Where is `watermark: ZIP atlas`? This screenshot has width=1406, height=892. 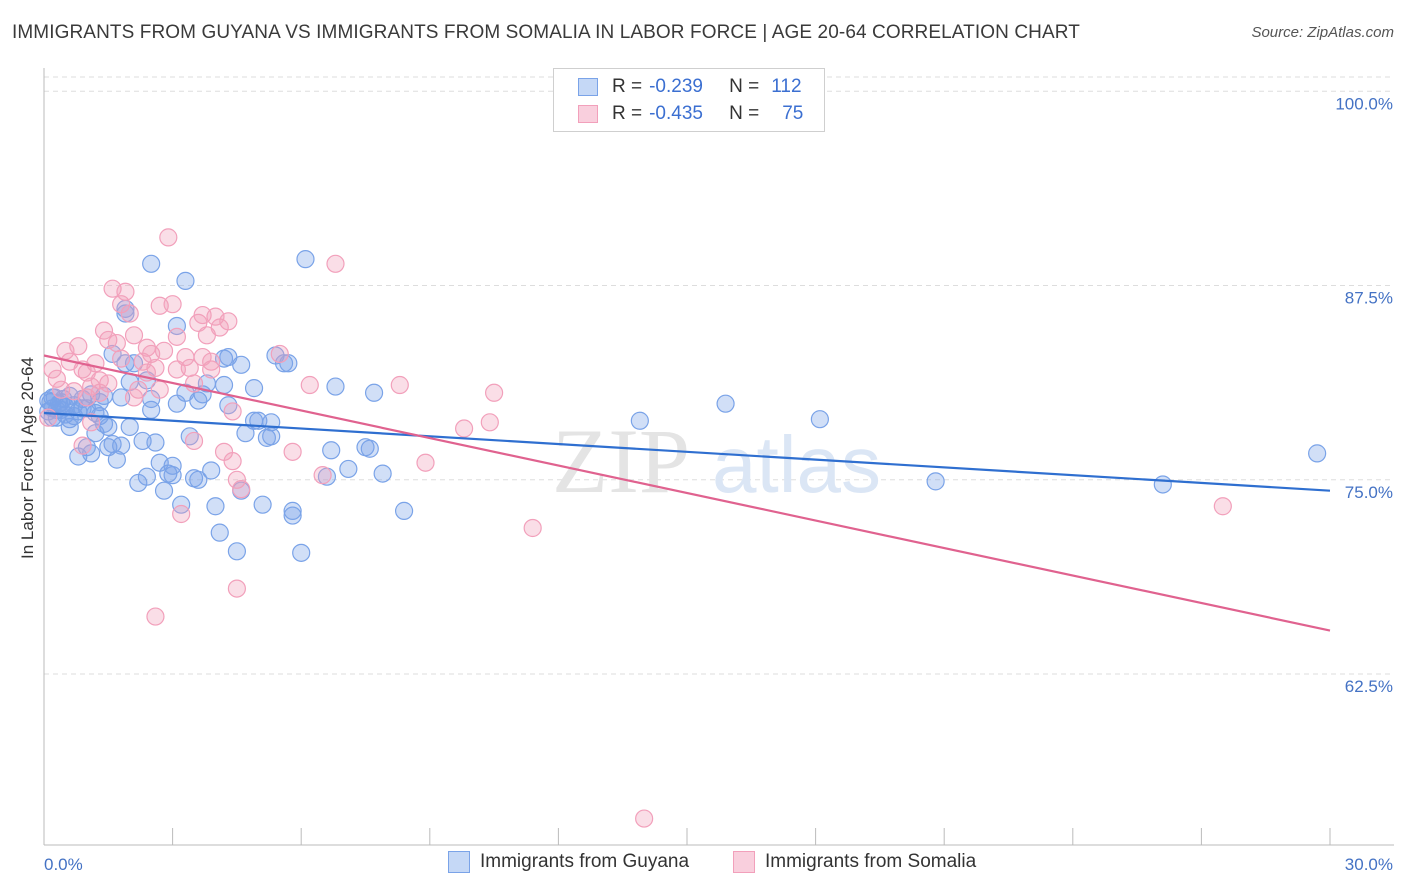
watermark: ZIP atlas is located at coordinates (716, 461).